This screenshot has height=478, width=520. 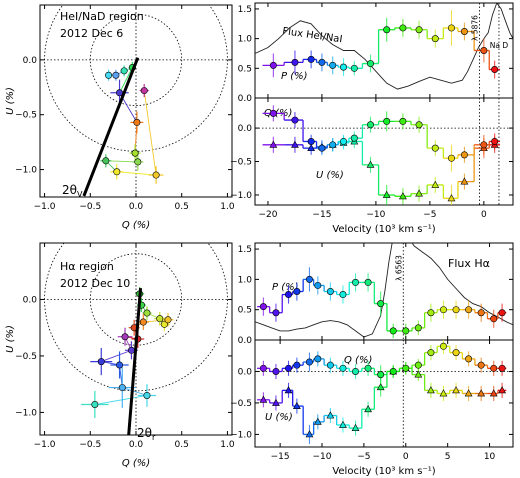 I want to click on polarization-plot-area, so click(x=384, y=50).